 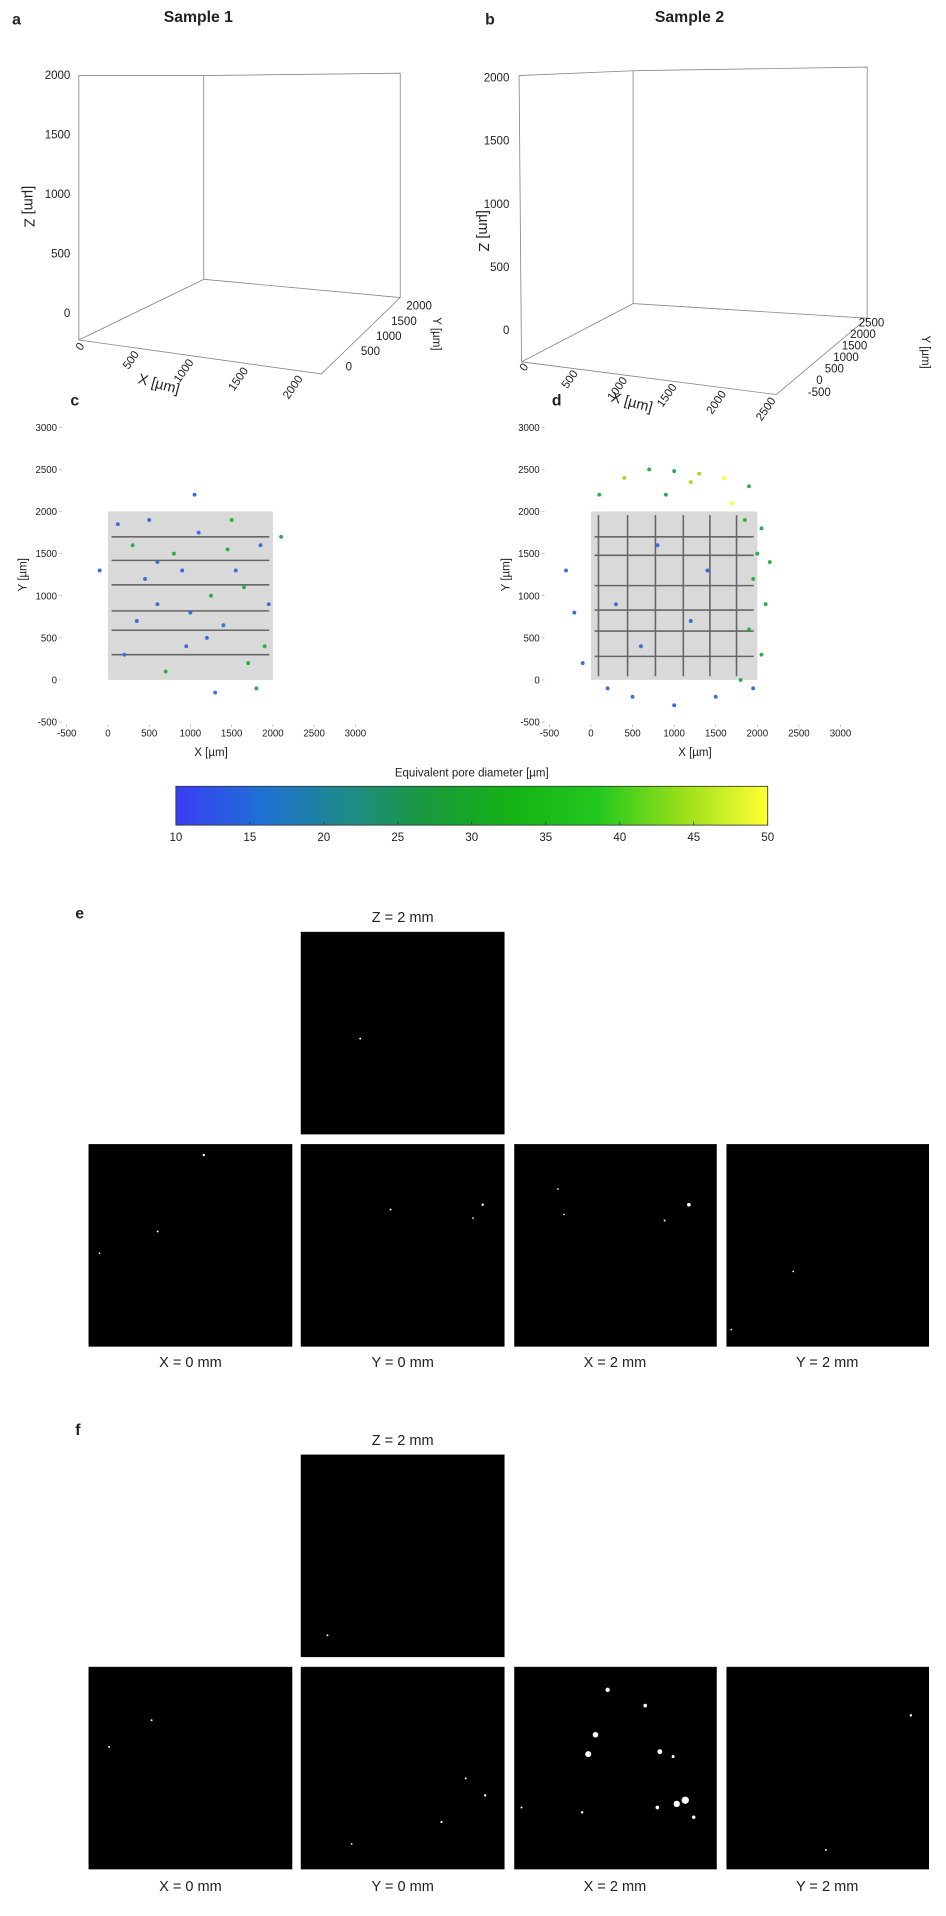 I want to click on colorbar-tick-label: 45, so click(x=693, y=838).